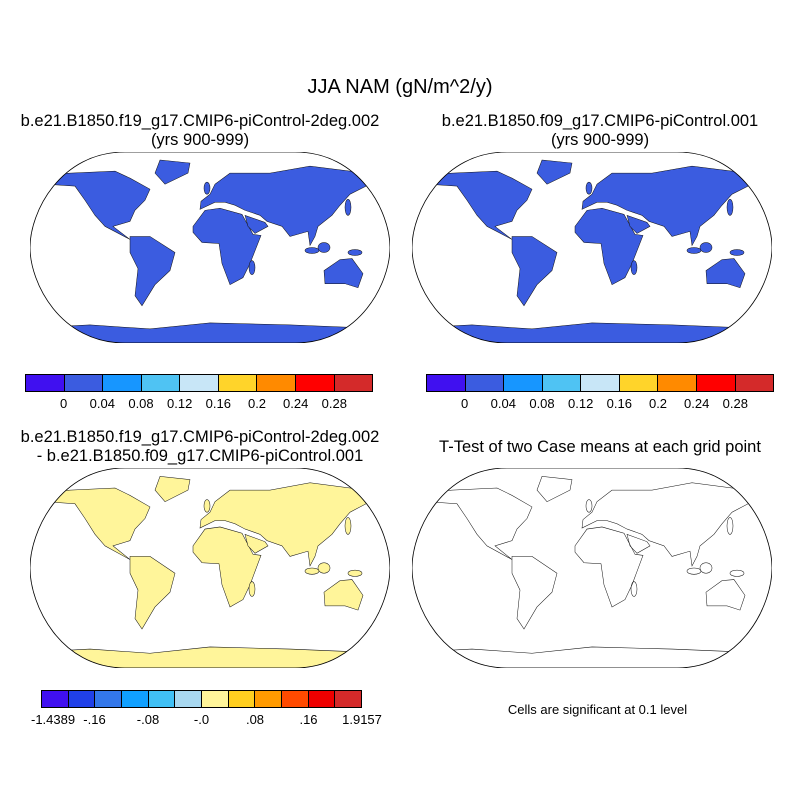 The width and height of the screenshot is (800, 800). I want to click on colorbar-case1, so click(199, 383).